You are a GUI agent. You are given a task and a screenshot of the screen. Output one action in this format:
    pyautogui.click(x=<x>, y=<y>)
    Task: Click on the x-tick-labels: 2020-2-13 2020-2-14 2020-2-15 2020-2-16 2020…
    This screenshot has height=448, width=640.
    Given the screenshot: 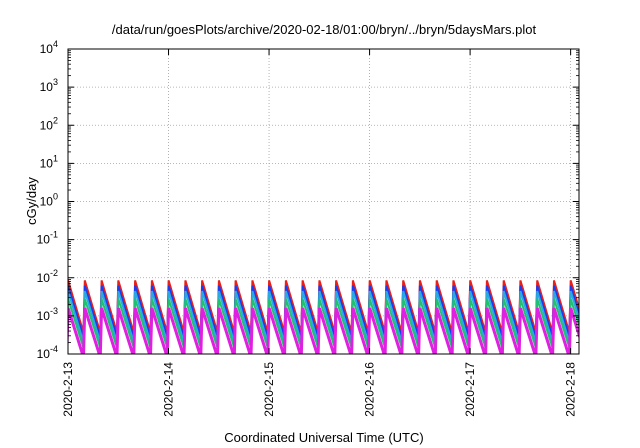 What is the action you would take?
    pyautogui.click(x=319, y=389)
    